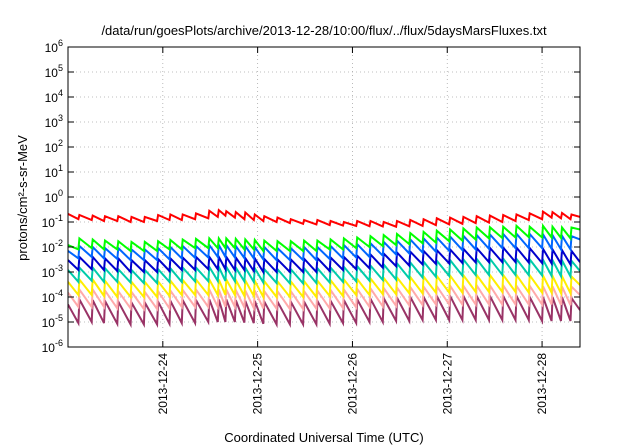  I want to click on y-tick-label: 10⁴, so click(54, 96).